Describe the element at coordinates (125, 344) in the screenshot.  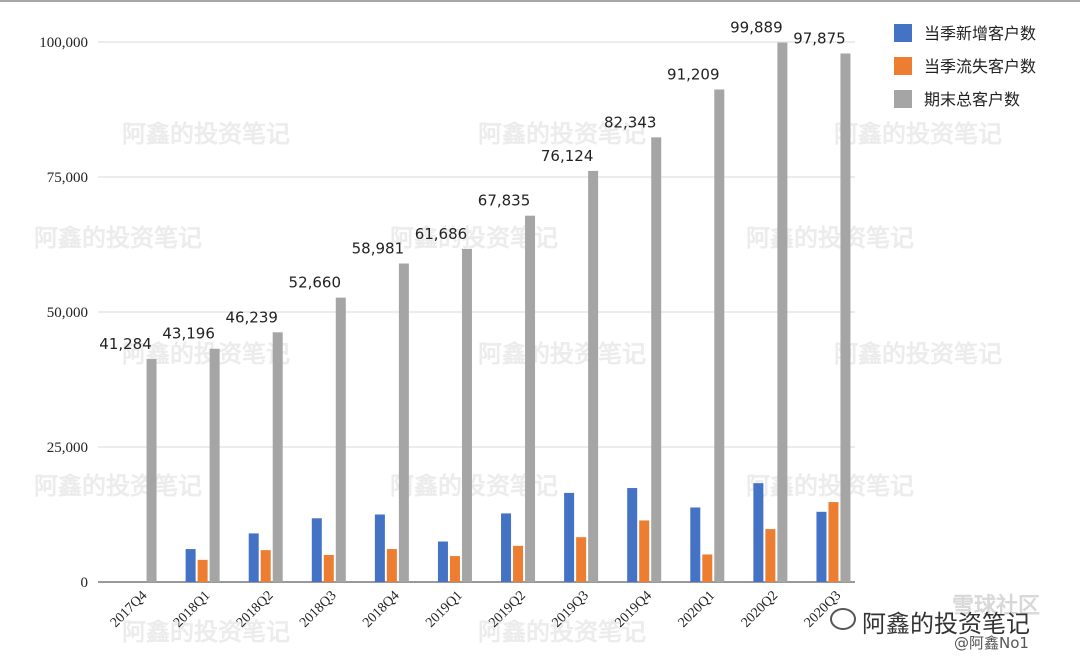
I see `data-label: 41,284` at that location.